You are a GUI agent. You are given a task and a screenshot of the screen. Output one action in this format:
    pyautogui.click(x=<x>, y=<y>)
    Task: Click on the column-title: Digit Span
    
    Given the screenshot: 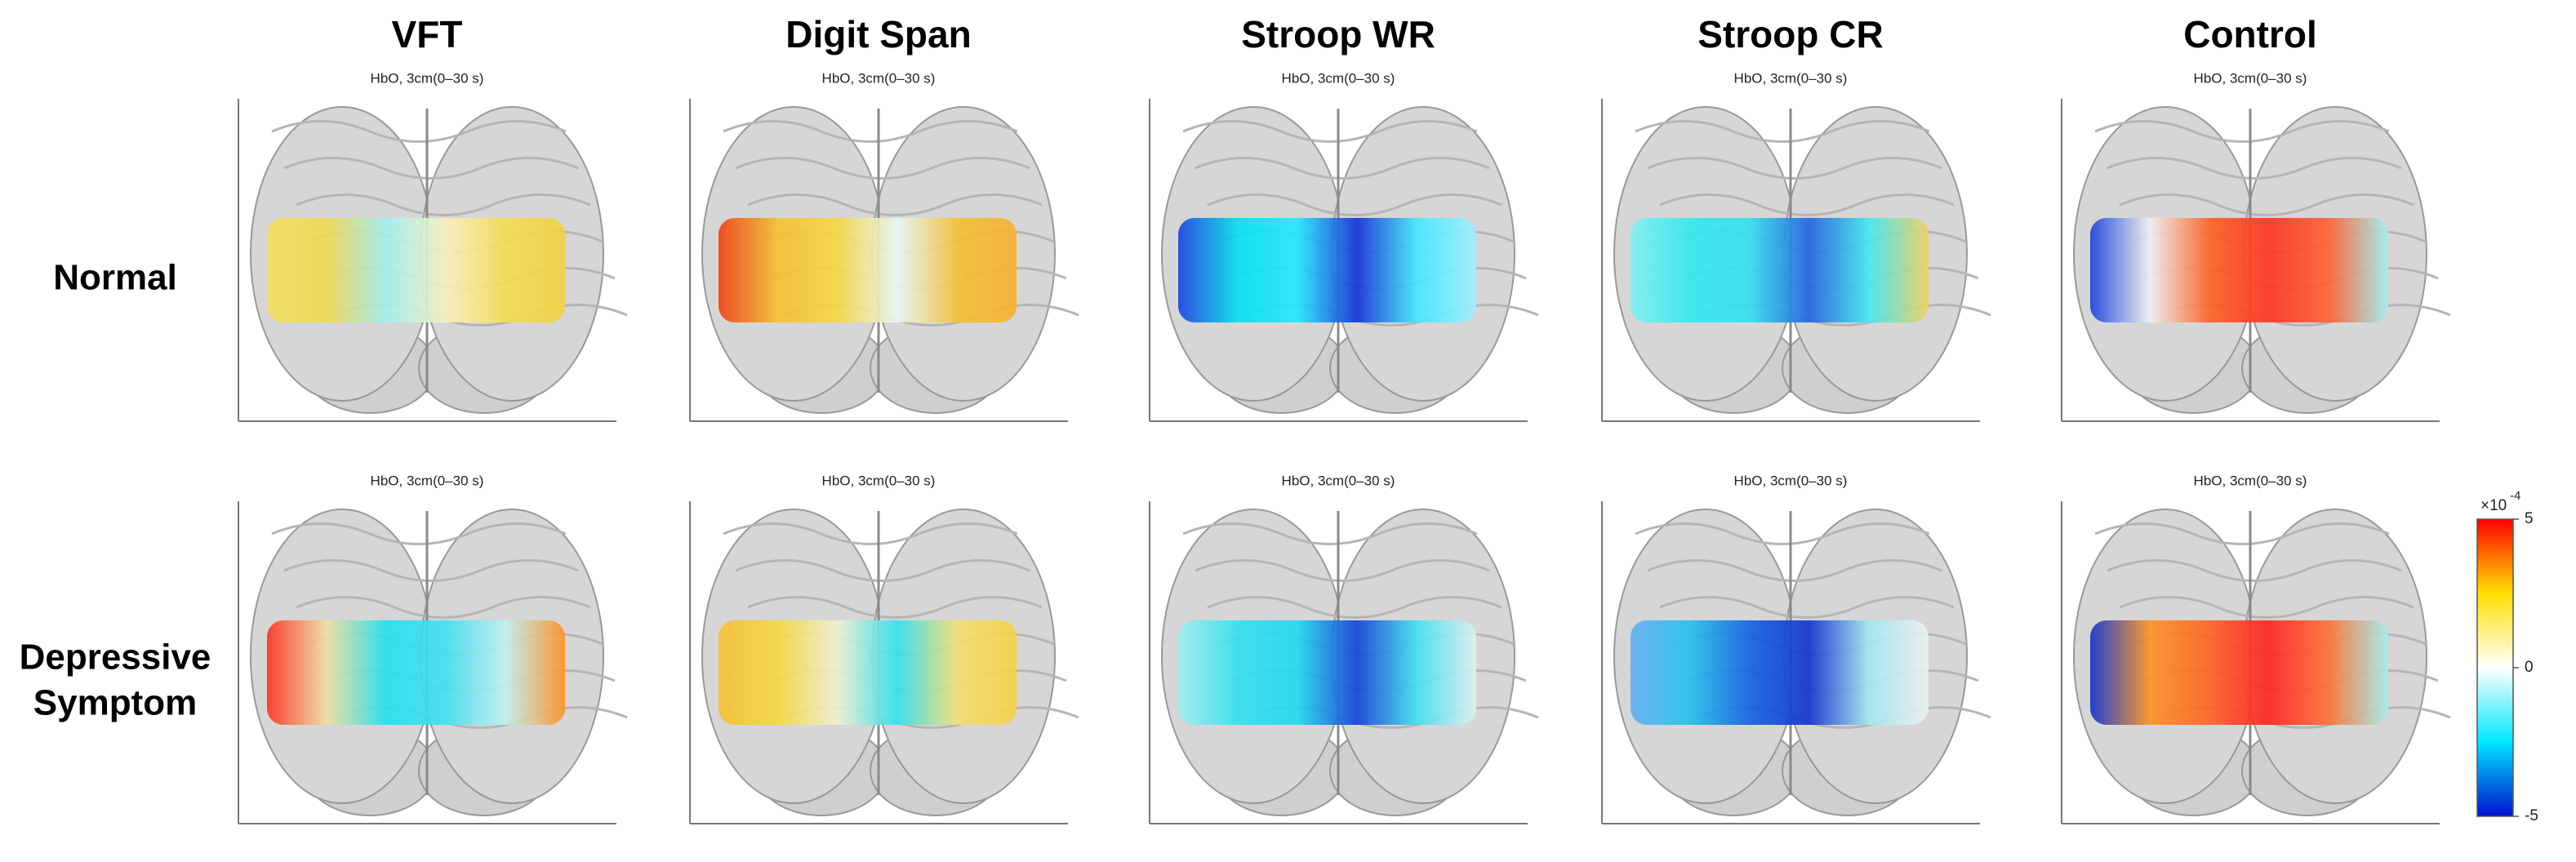 What is the action you would take?
    pyautogui.click(x=878, y=34)
    